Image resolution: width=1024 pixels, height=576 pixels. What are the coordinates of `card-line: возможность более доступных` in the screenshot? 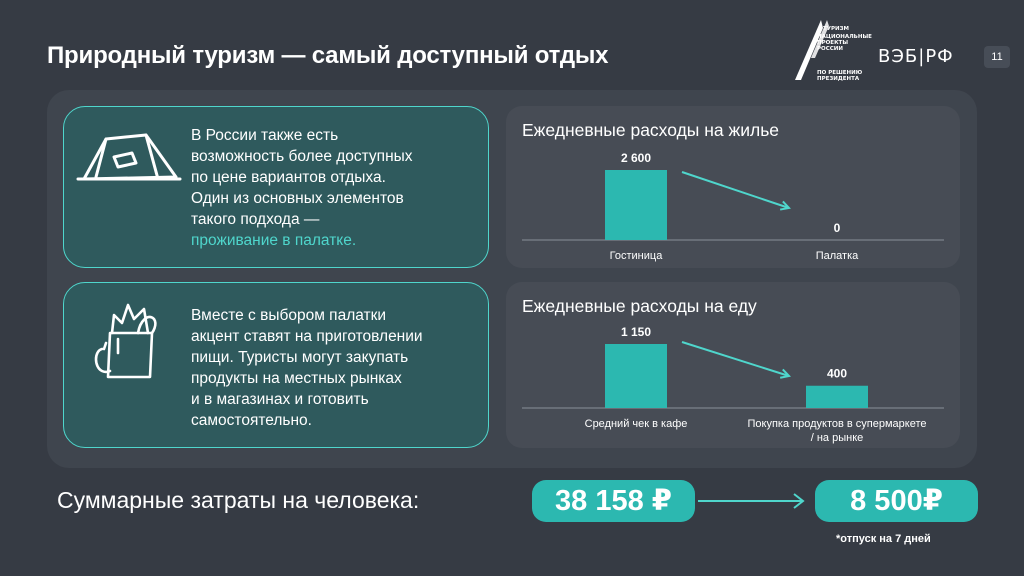 It's located at (302, 156).